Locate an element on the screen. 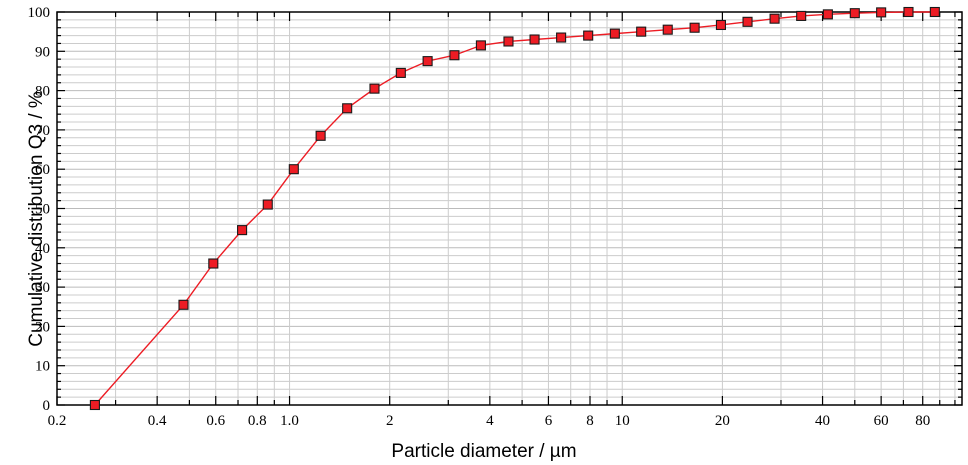 This screenshot has width=968, height=465. x-tick-label: 0.6 is located at coordinates (215, 421).